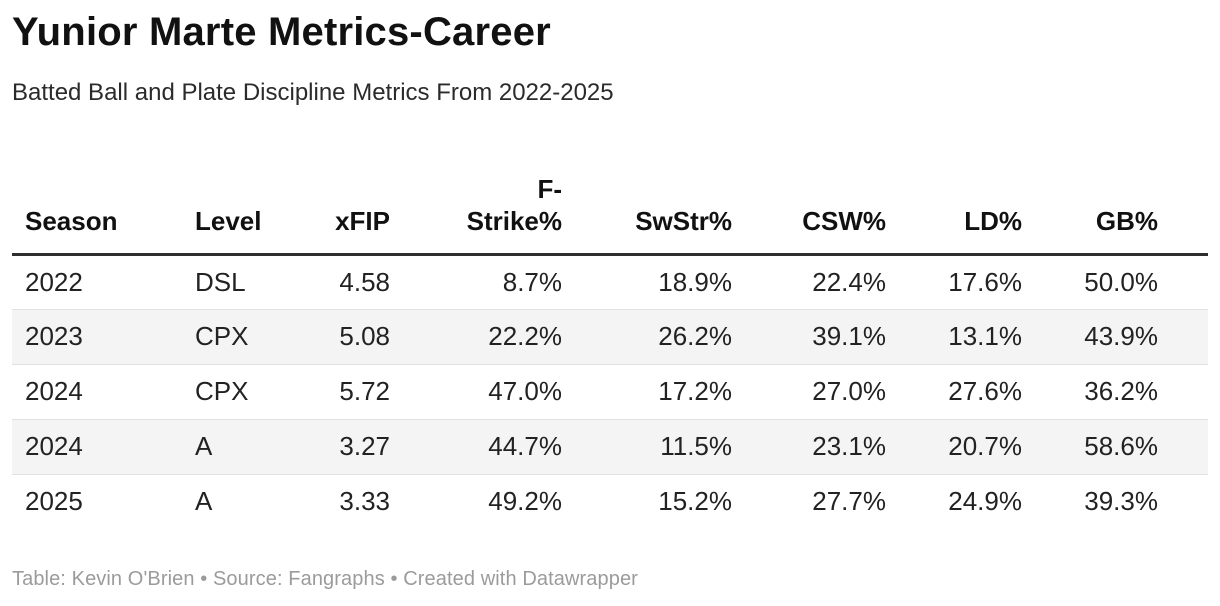 Image resolution: width=1220 pixels, height=606 pixels. What do you see at coordinates (490, 196) in the screenshot?
I see `column-header-fstrike: F- Strike%` at bounding box center [490, 196].